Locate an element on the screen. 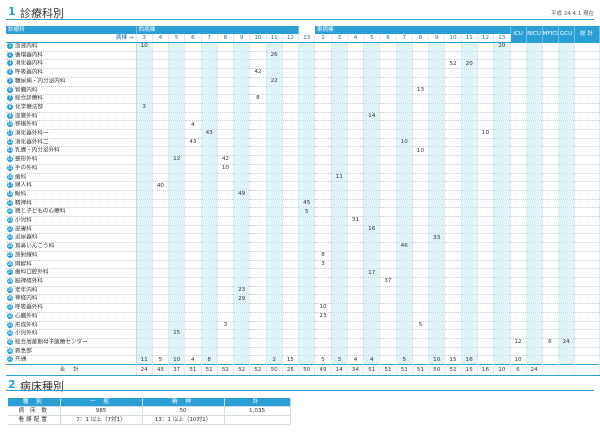 The width and height of the screenshot is (600, 433). sum-cell: 52 is located at coordinates (258, 370).